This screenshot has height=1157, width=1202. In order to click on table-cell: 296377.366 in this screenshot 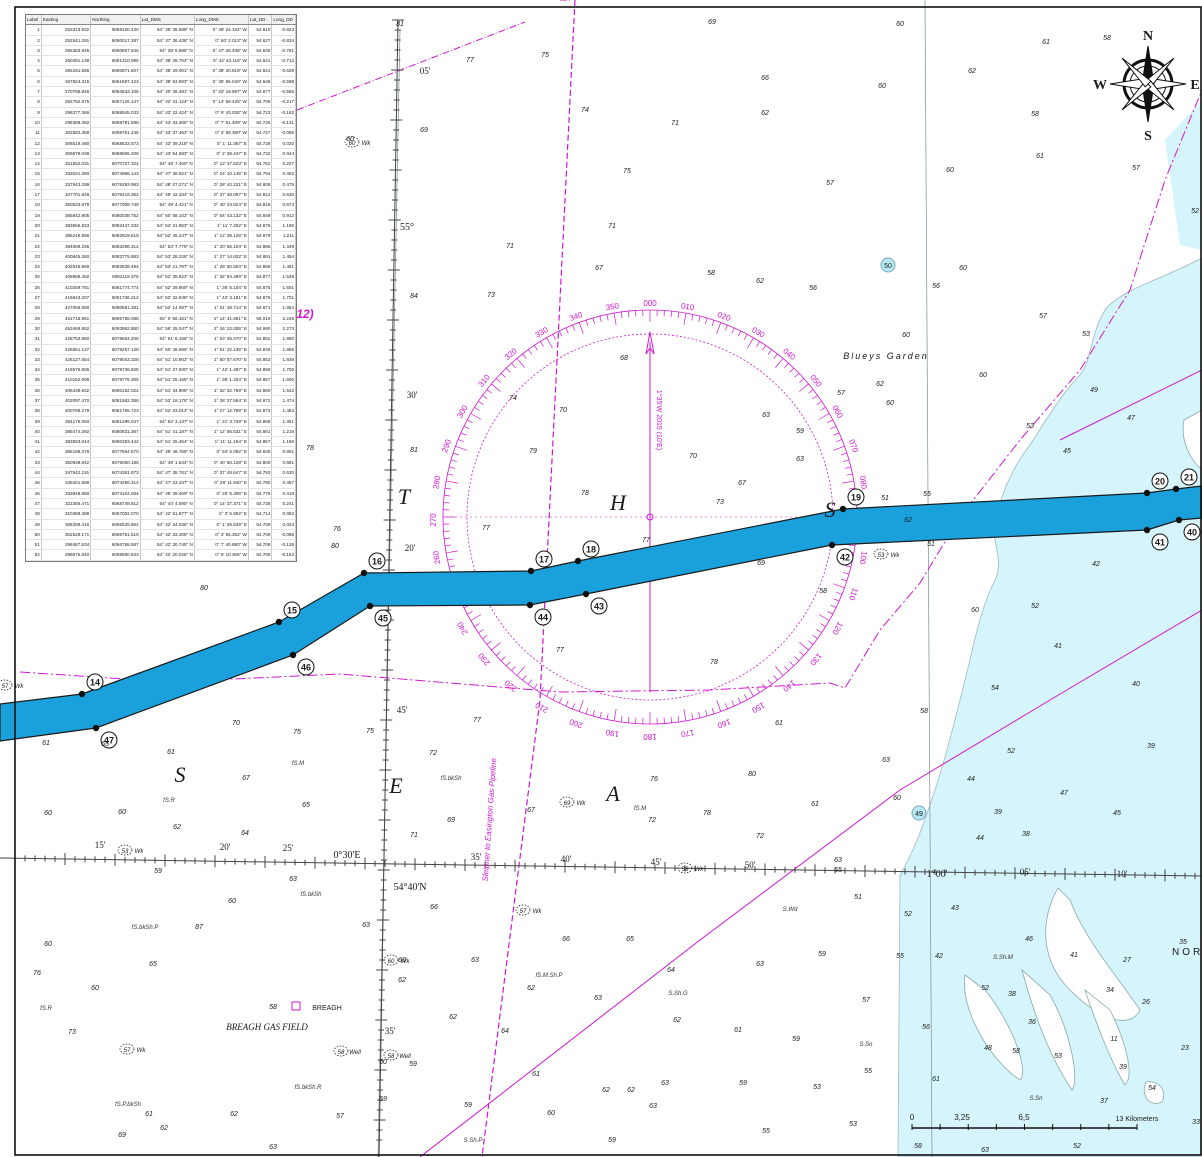, I will do `click(66, 112)`.